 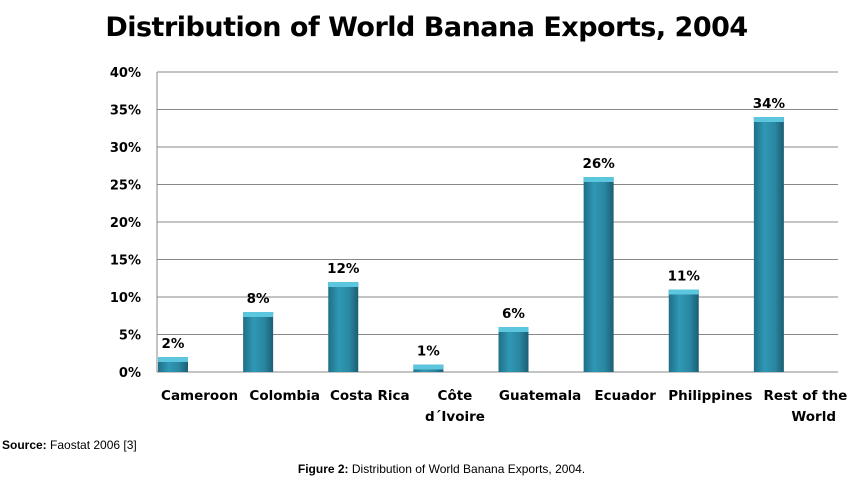 What do you see at coordinates (806, 396) in the screenshot?
I see `x-tick-label: Rest of the` at bounding box center [806, 396].